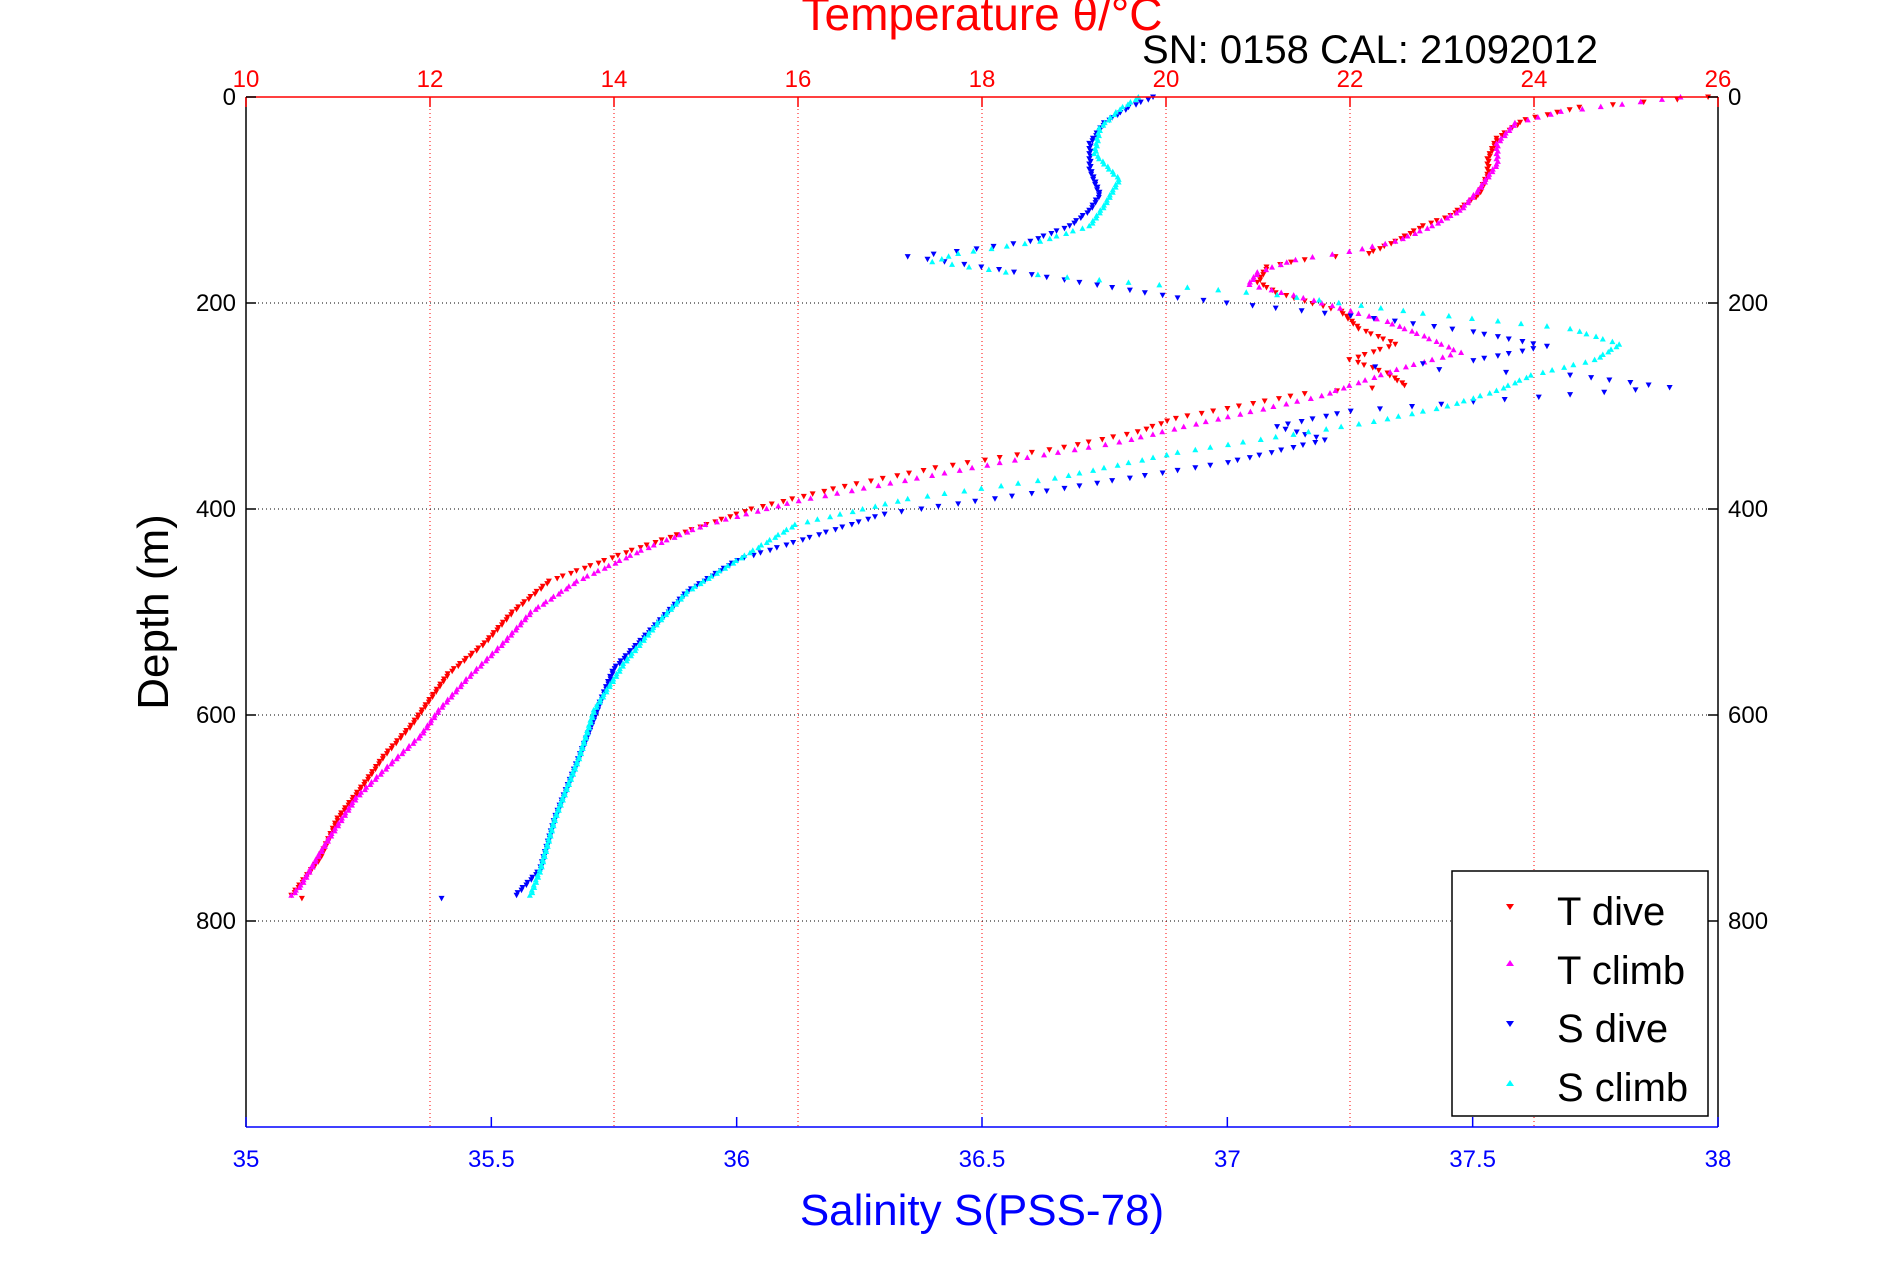 Image resolution: width=1891 pixels, height=1262 pixels. Describe the element at coordinates (1621, 971) in the screenshot. I see `legend-label-t-climb: T climb` at that location.